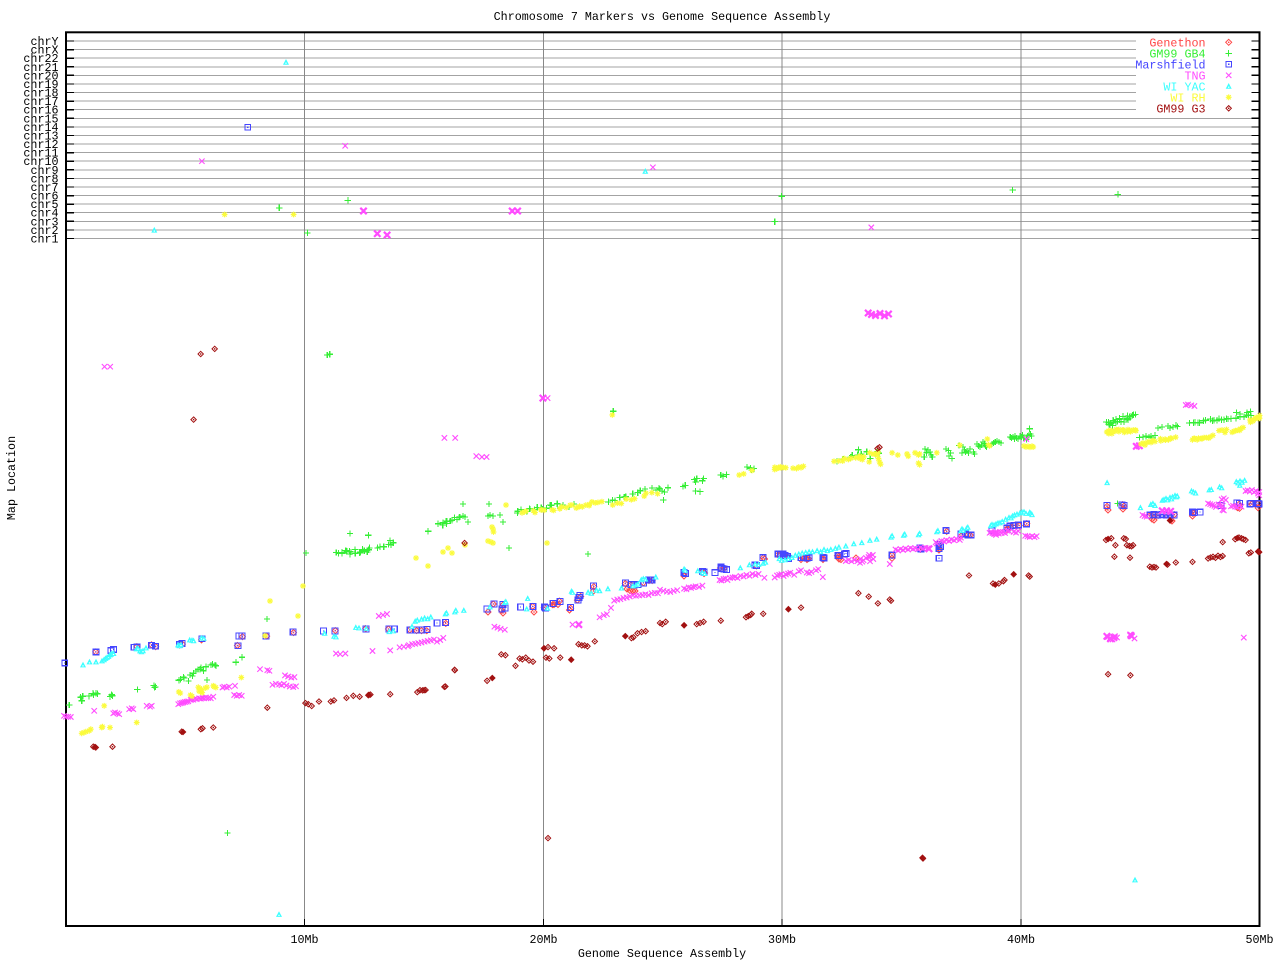  I want to click on svg-text: GM99 GB4, so click(1177, 54).